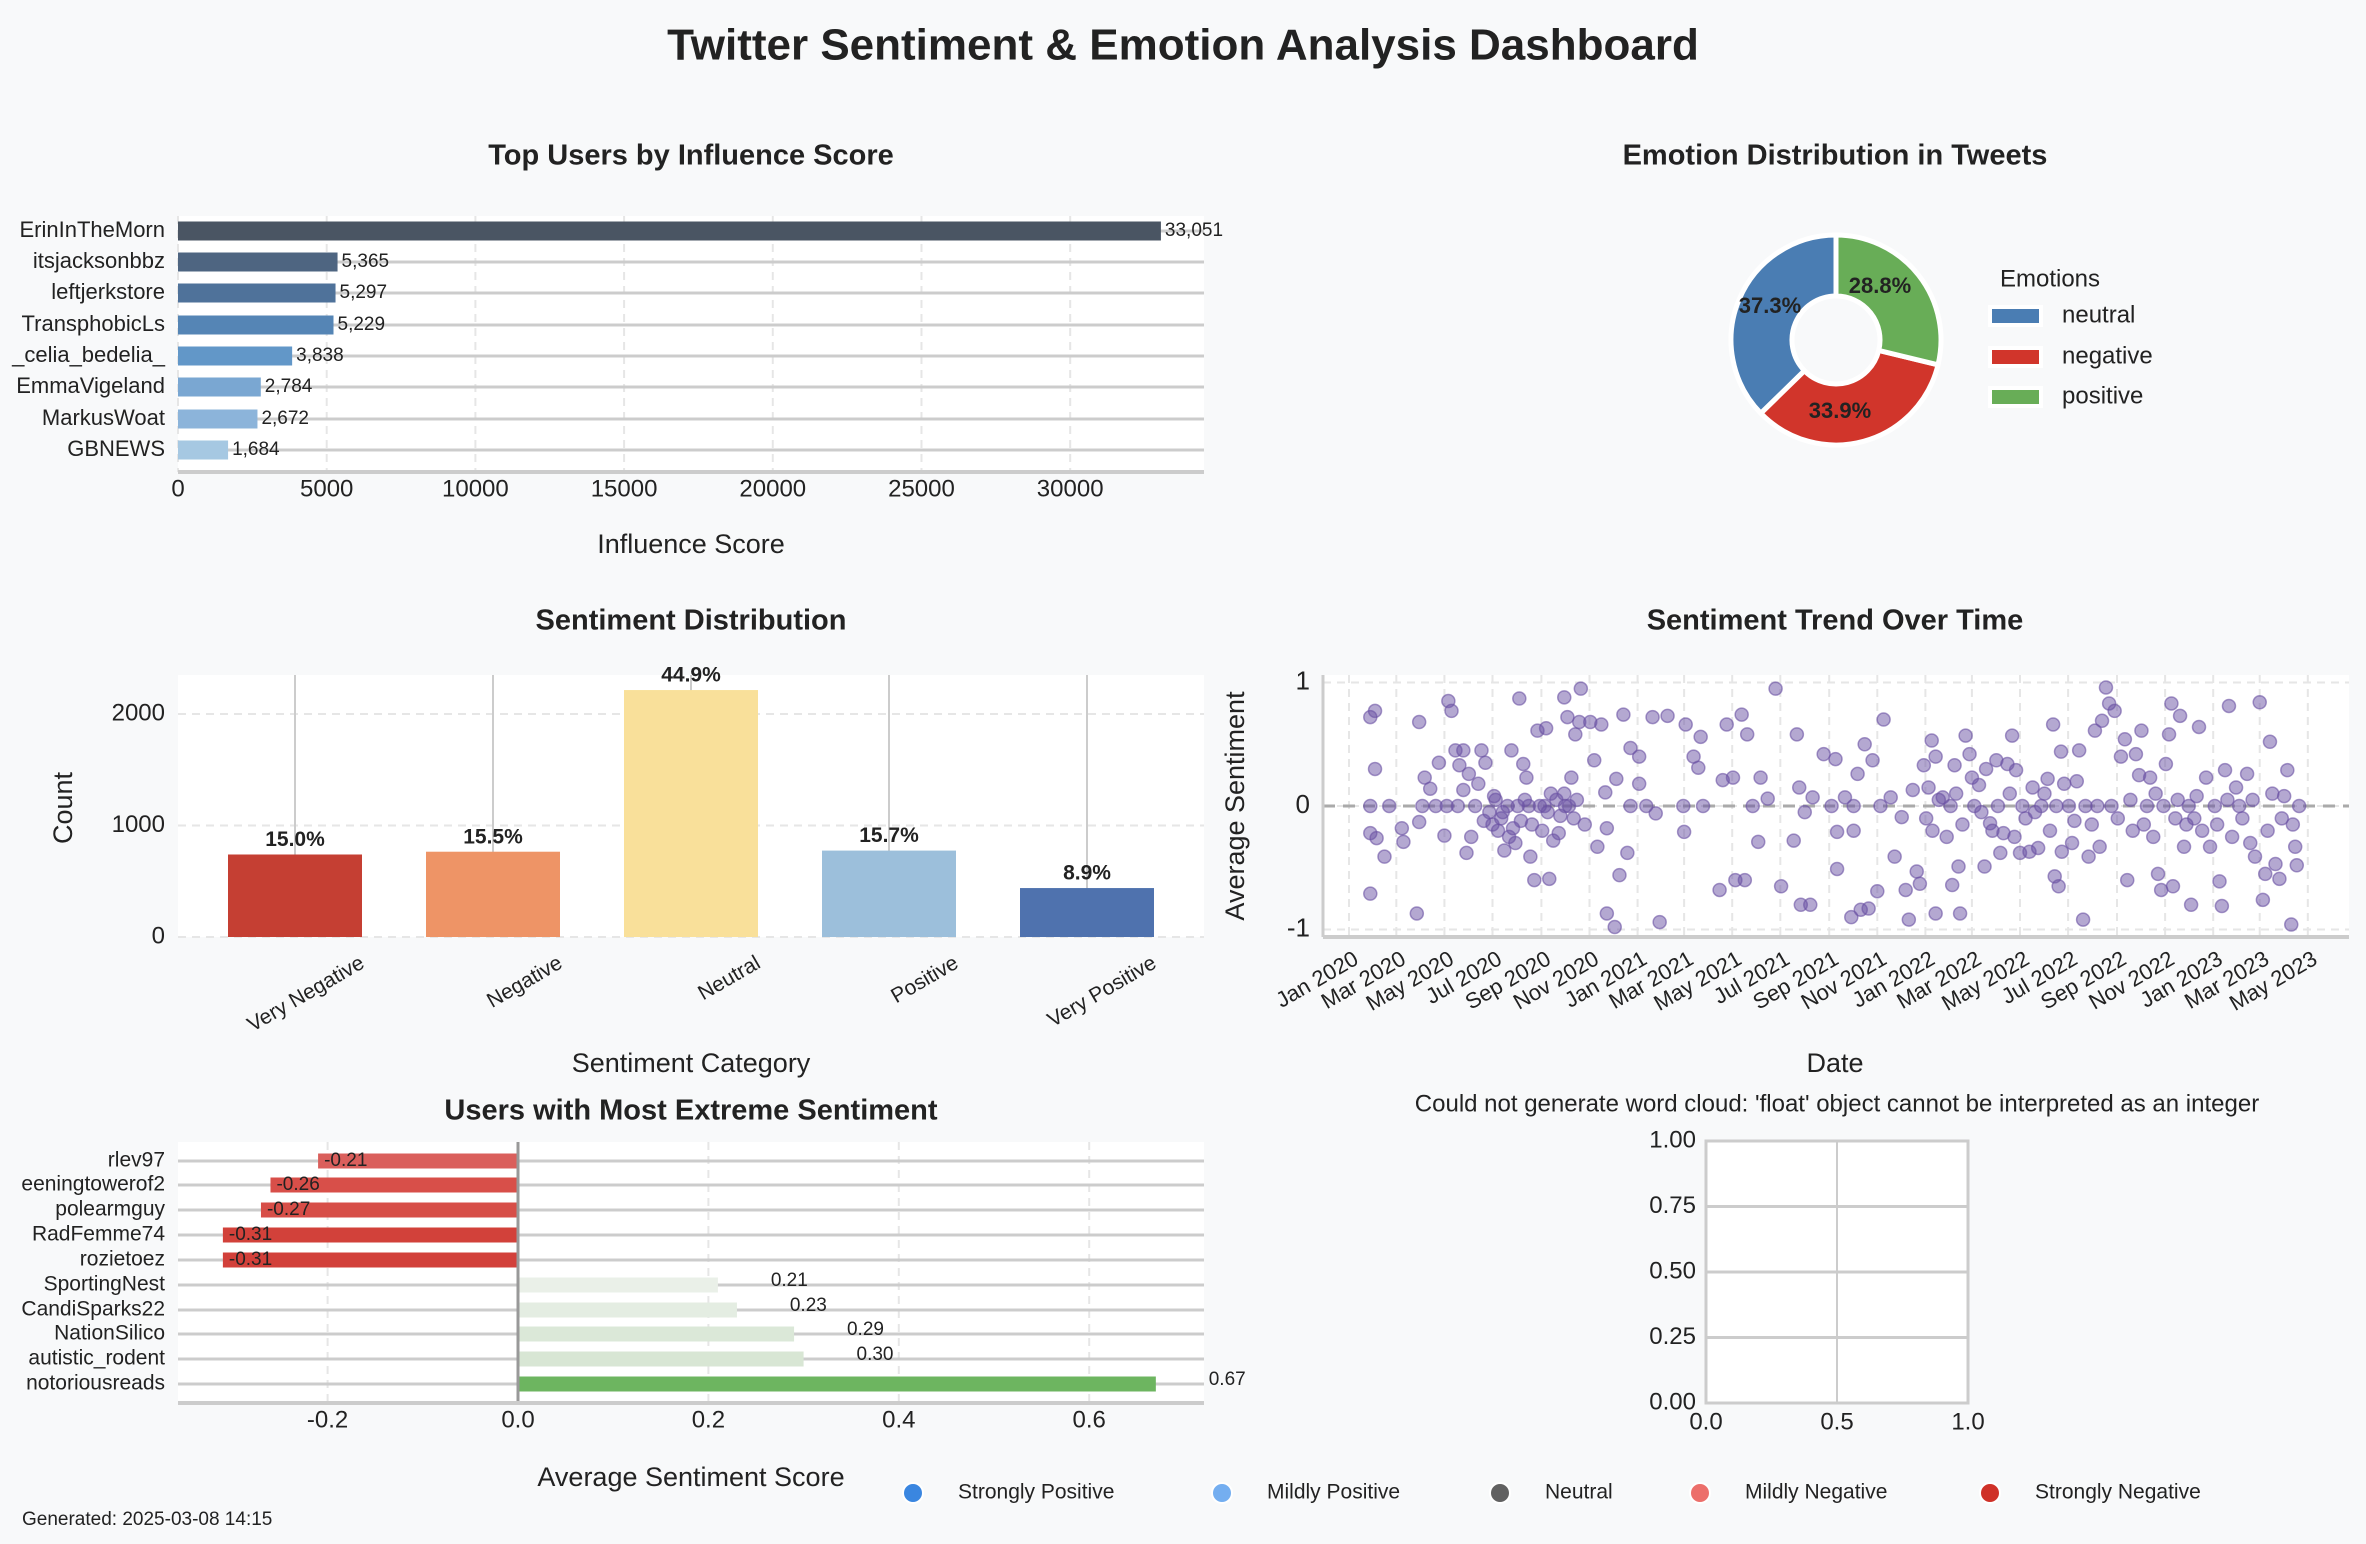 The height and width of the screenshot is (1544, 2366). What do you see at coordinates (250, 1259) in the screenshot?
I see `bar-value-label: -0.31` at bounding box center [250, 1259].